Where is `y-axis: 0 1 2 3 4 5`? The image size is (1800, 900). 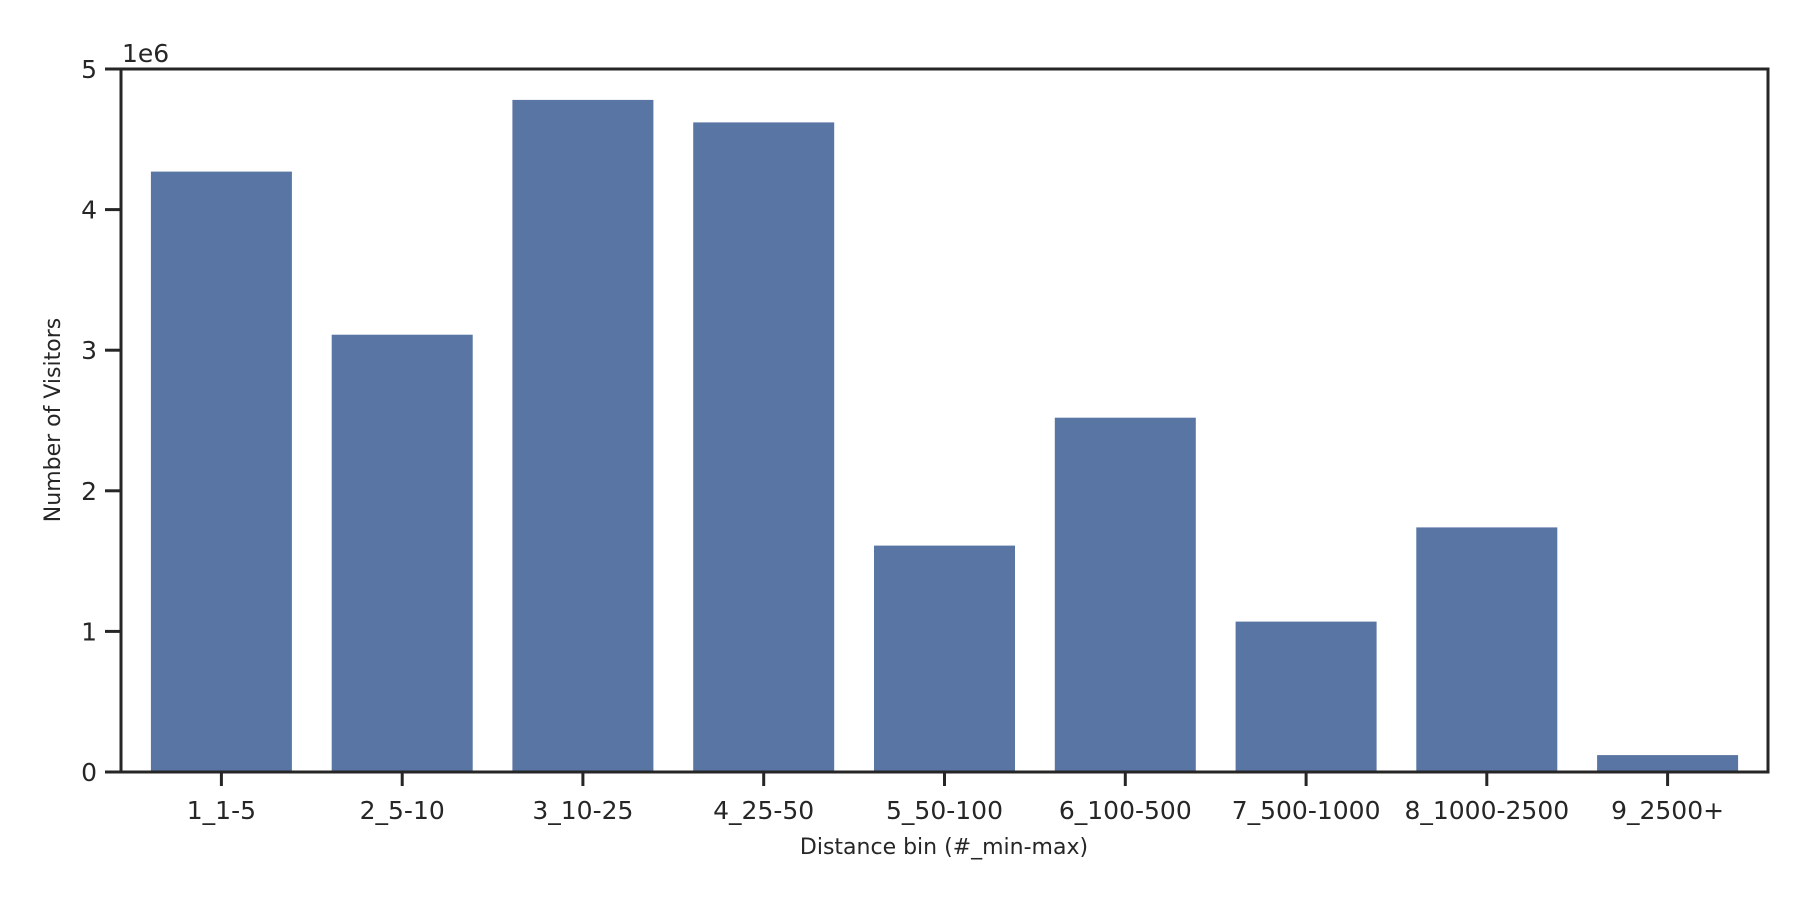 y-axis: 0 1 2 3 4 5 is located at coordinates (101, 421).